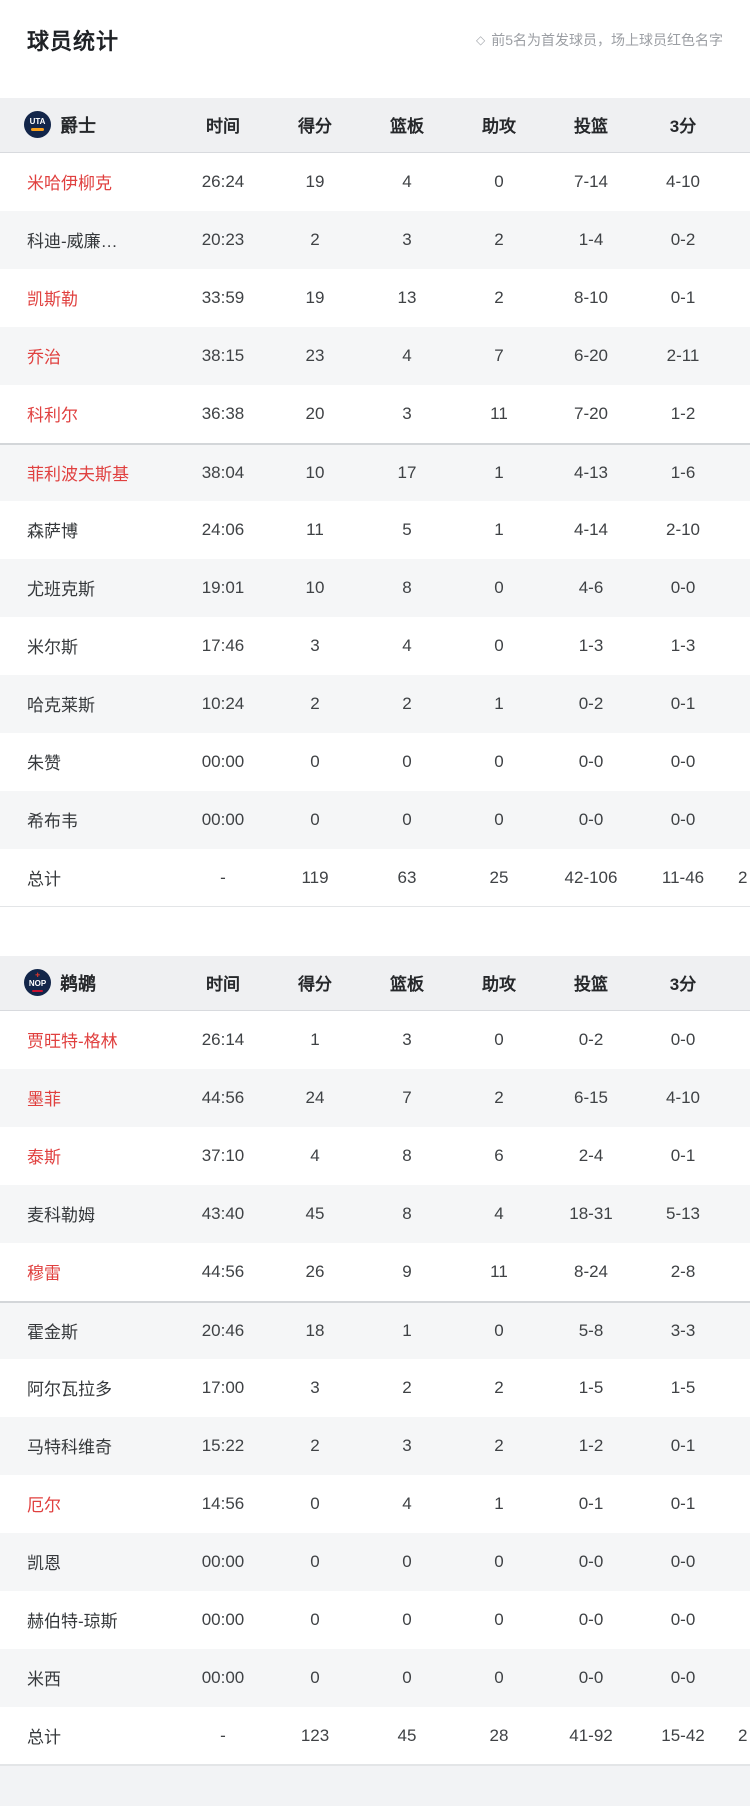 The height and width of the screenshot is (1806, 750). Describe the element at coordinates (375, 877) in the screenshot. I see `totals-row: 总计 - 119 63 25 42-106 11-46 2` at that location.